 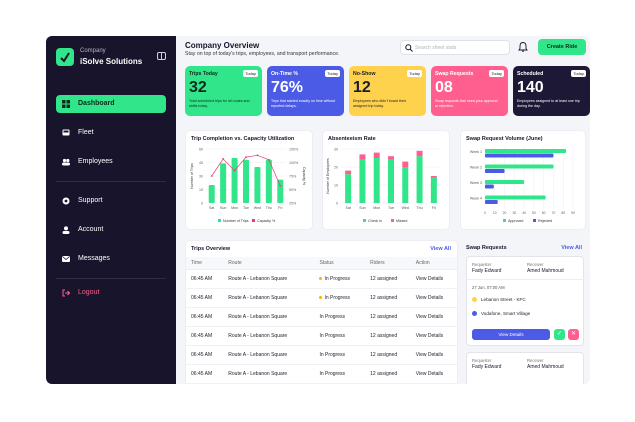 I want to click on y-tick-label: Week 1, so click(x=476, y=152).